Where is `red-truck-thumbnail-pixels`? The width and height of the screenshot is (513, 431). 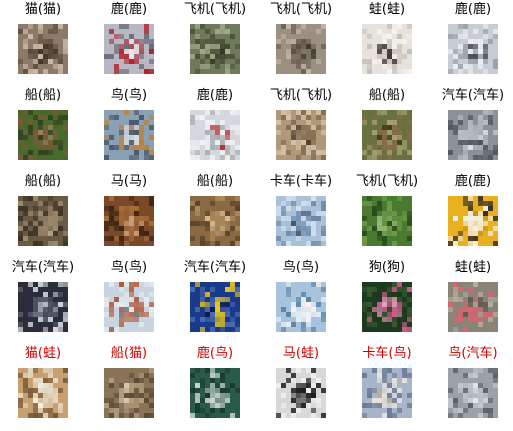 red-truck-thumbnail-pixels is located at coordinates (129, 49).